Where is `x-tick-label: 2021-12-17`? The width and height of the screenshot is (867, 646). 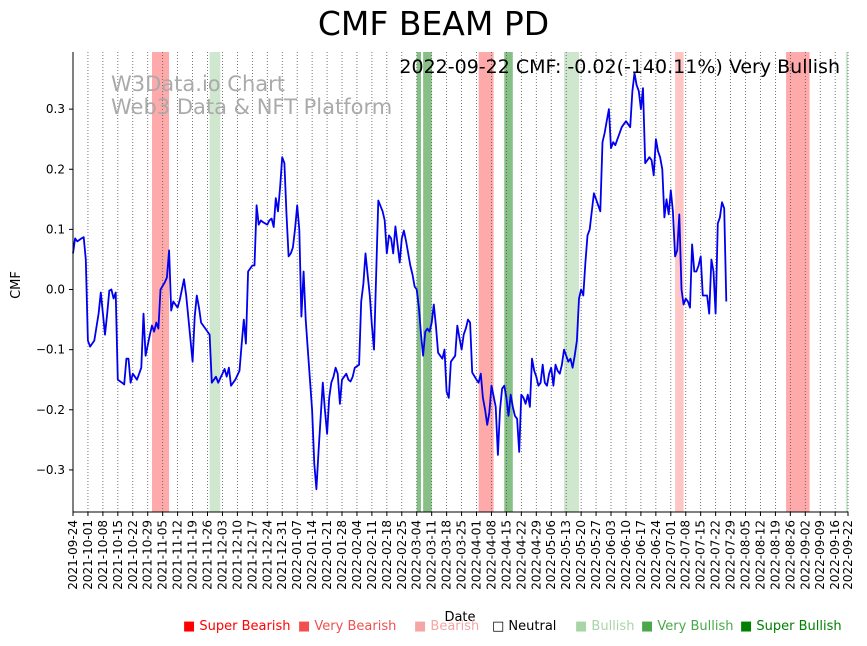 x-tick-label: 2021-12-17 is located at coordinates (252, 555).